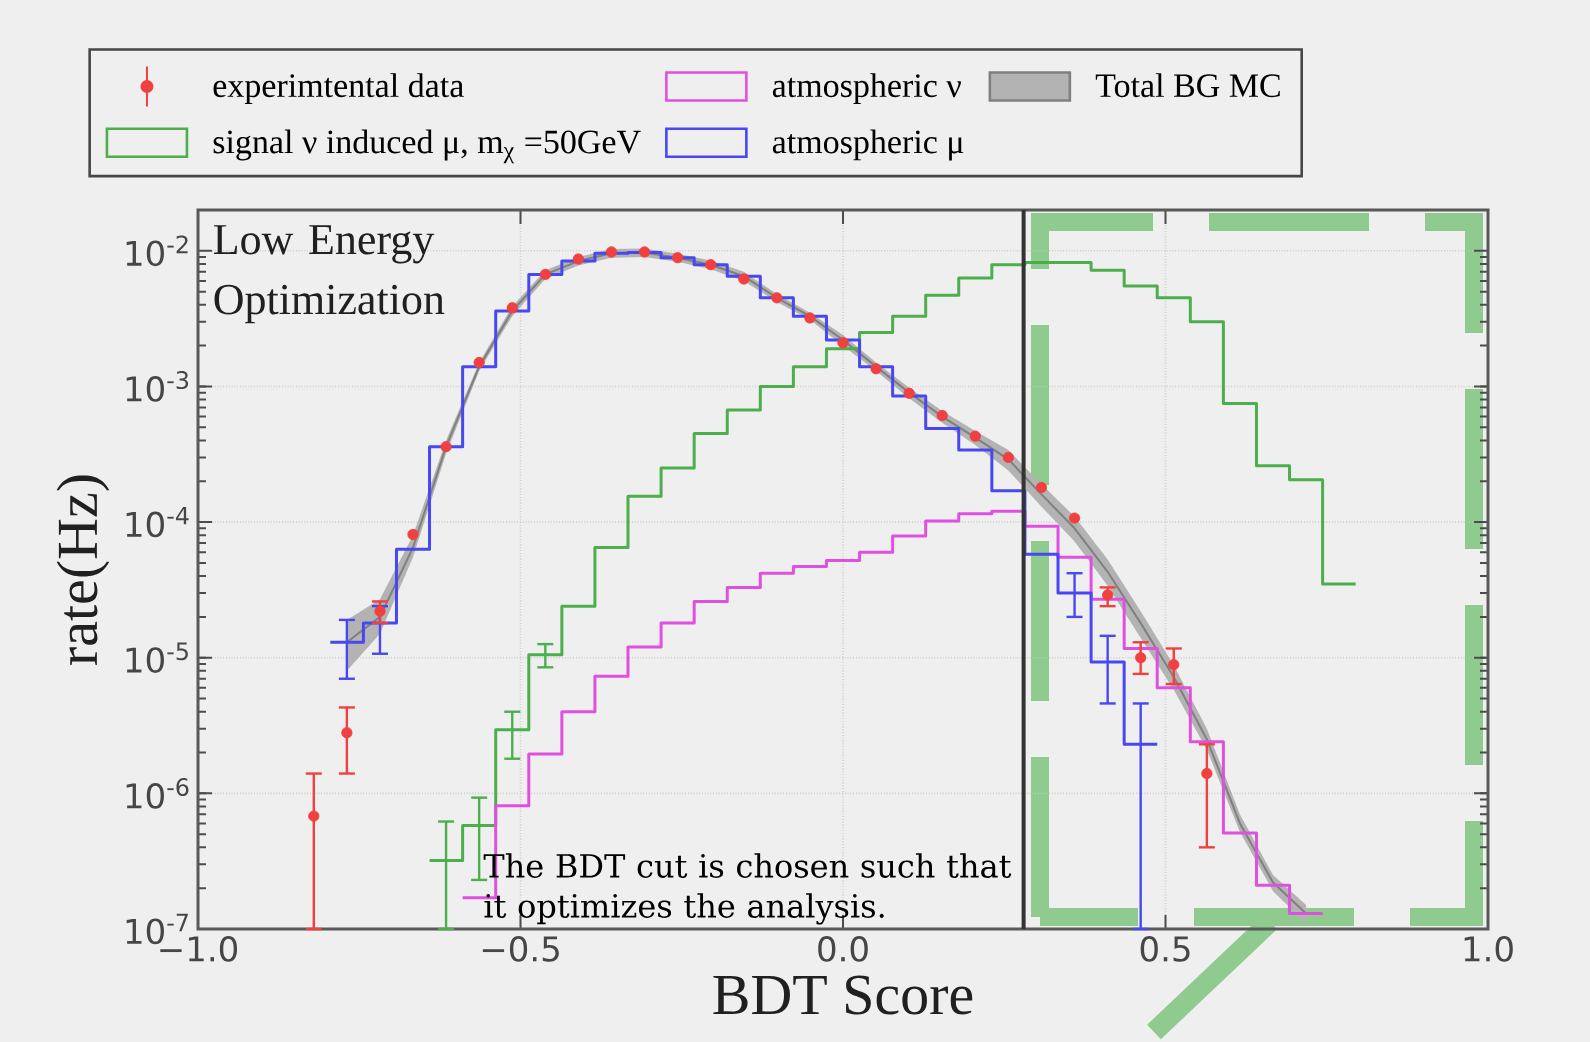 Image resolution: width=1590 pixels, height=1042 pixels. I want to click on y-axis-title: rate(Hz), so click(83, 570).